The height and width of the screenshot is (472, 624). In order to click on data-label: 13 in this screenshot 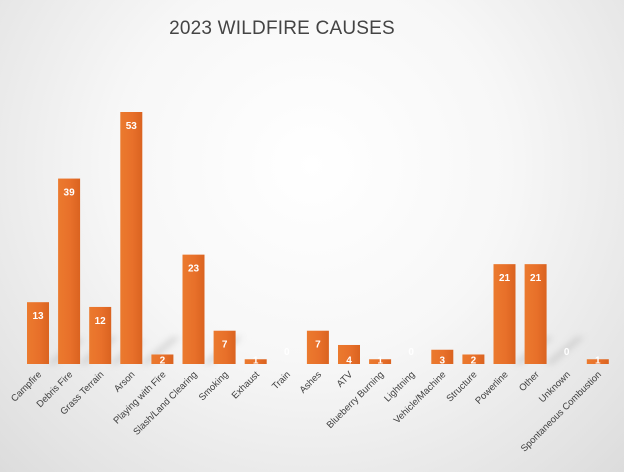, I will do `click(38, 316)`.